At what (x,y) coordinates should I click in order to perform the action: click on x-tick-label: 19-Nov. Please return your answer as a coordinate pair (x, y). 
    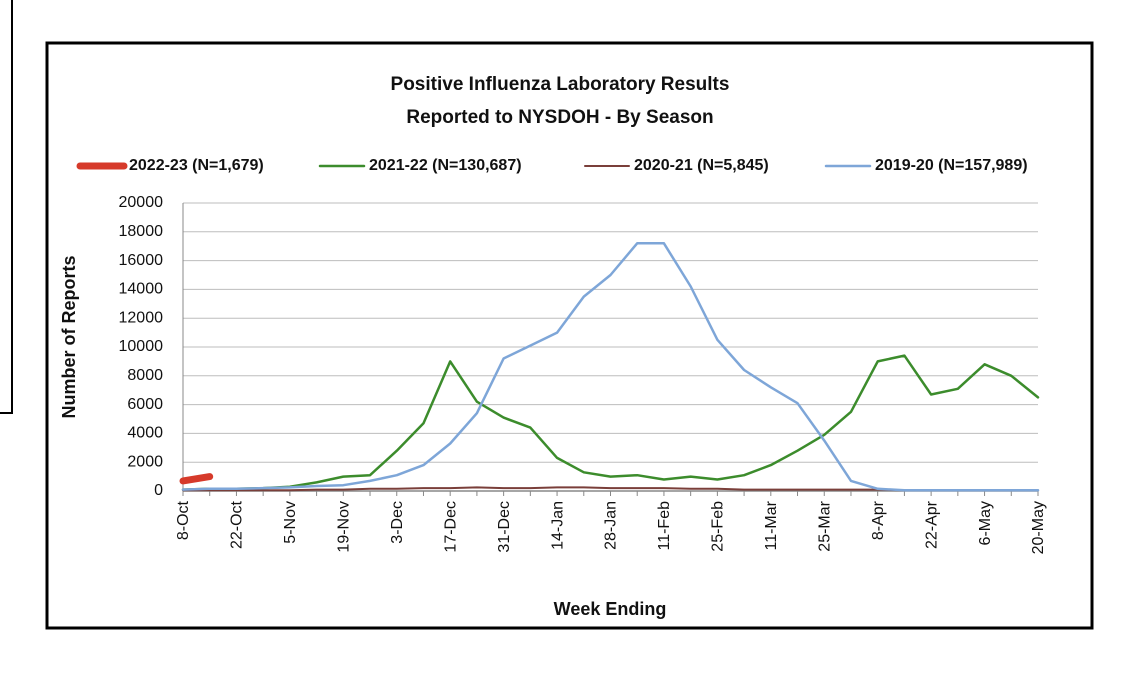
    Looking at the image, I should click on (344, 527).